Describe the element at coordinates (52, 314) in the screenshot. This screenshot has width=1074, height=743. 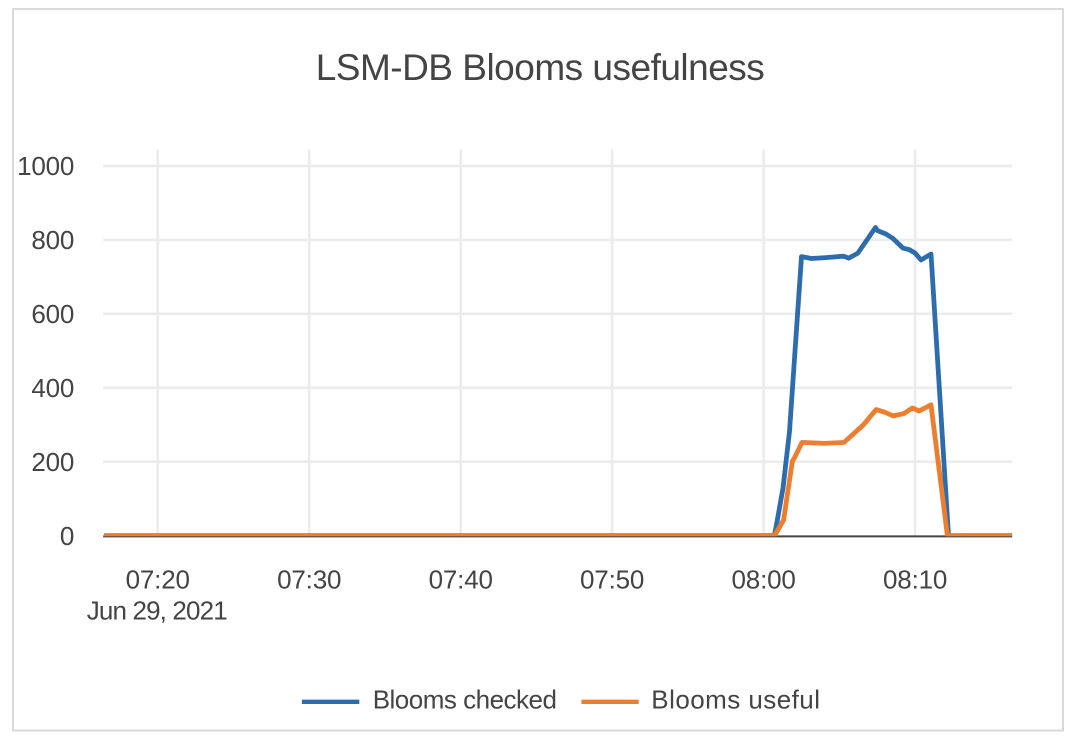
I see `svg-text: 600` at that location.